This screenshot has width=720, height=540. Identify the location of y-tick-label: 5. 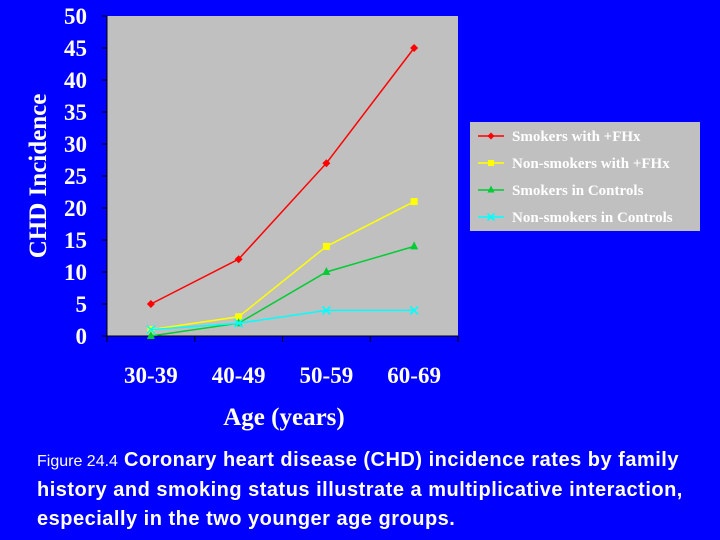
(82, 304).